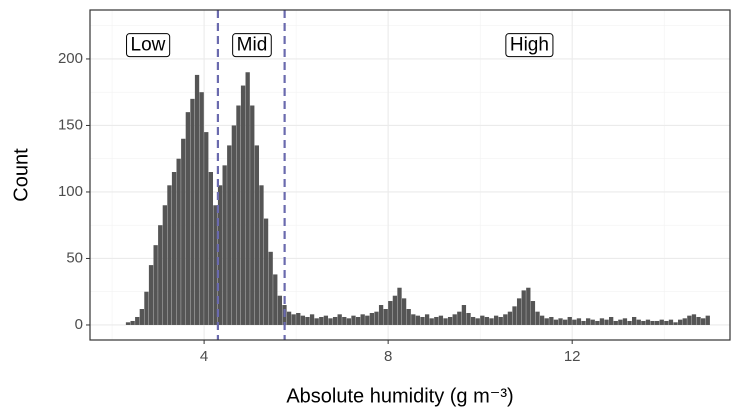 This screenshot has height=412, width=740. What do you see at coordinates (21, 175) in the screenshot?
I see `y-axis-title: Count` at bounding box center [21, 175].